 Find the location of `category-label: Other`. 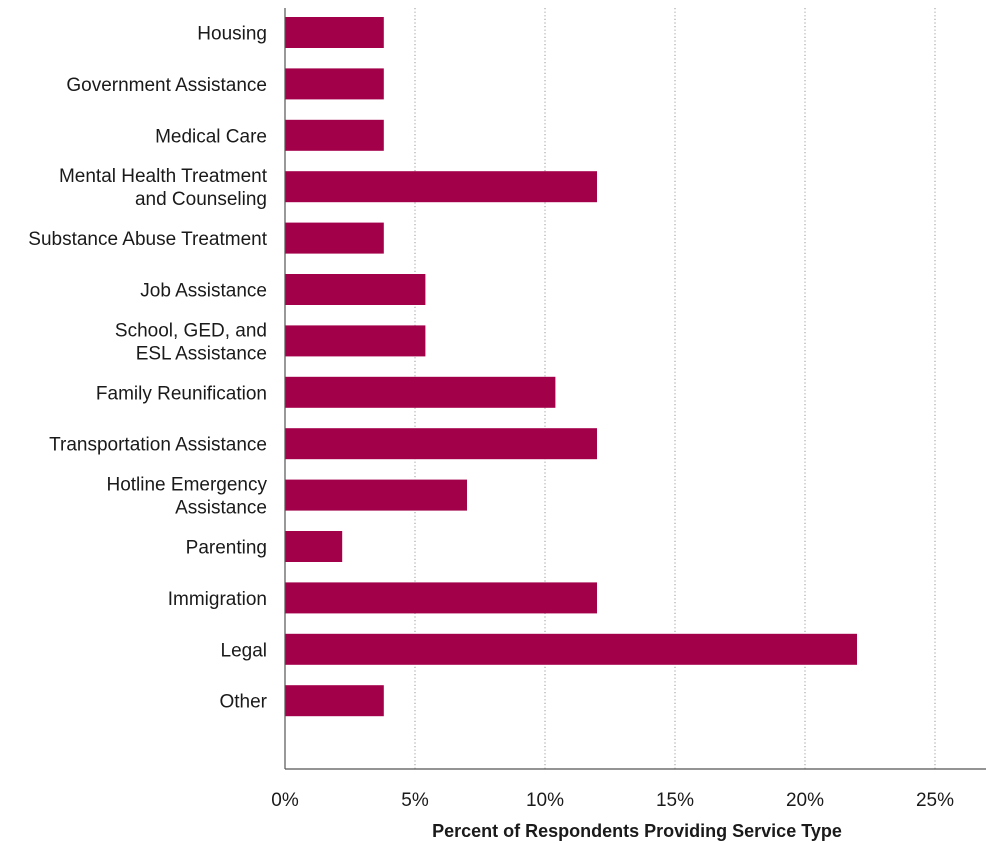

category-label: Other is located at coordinates (243, 702).